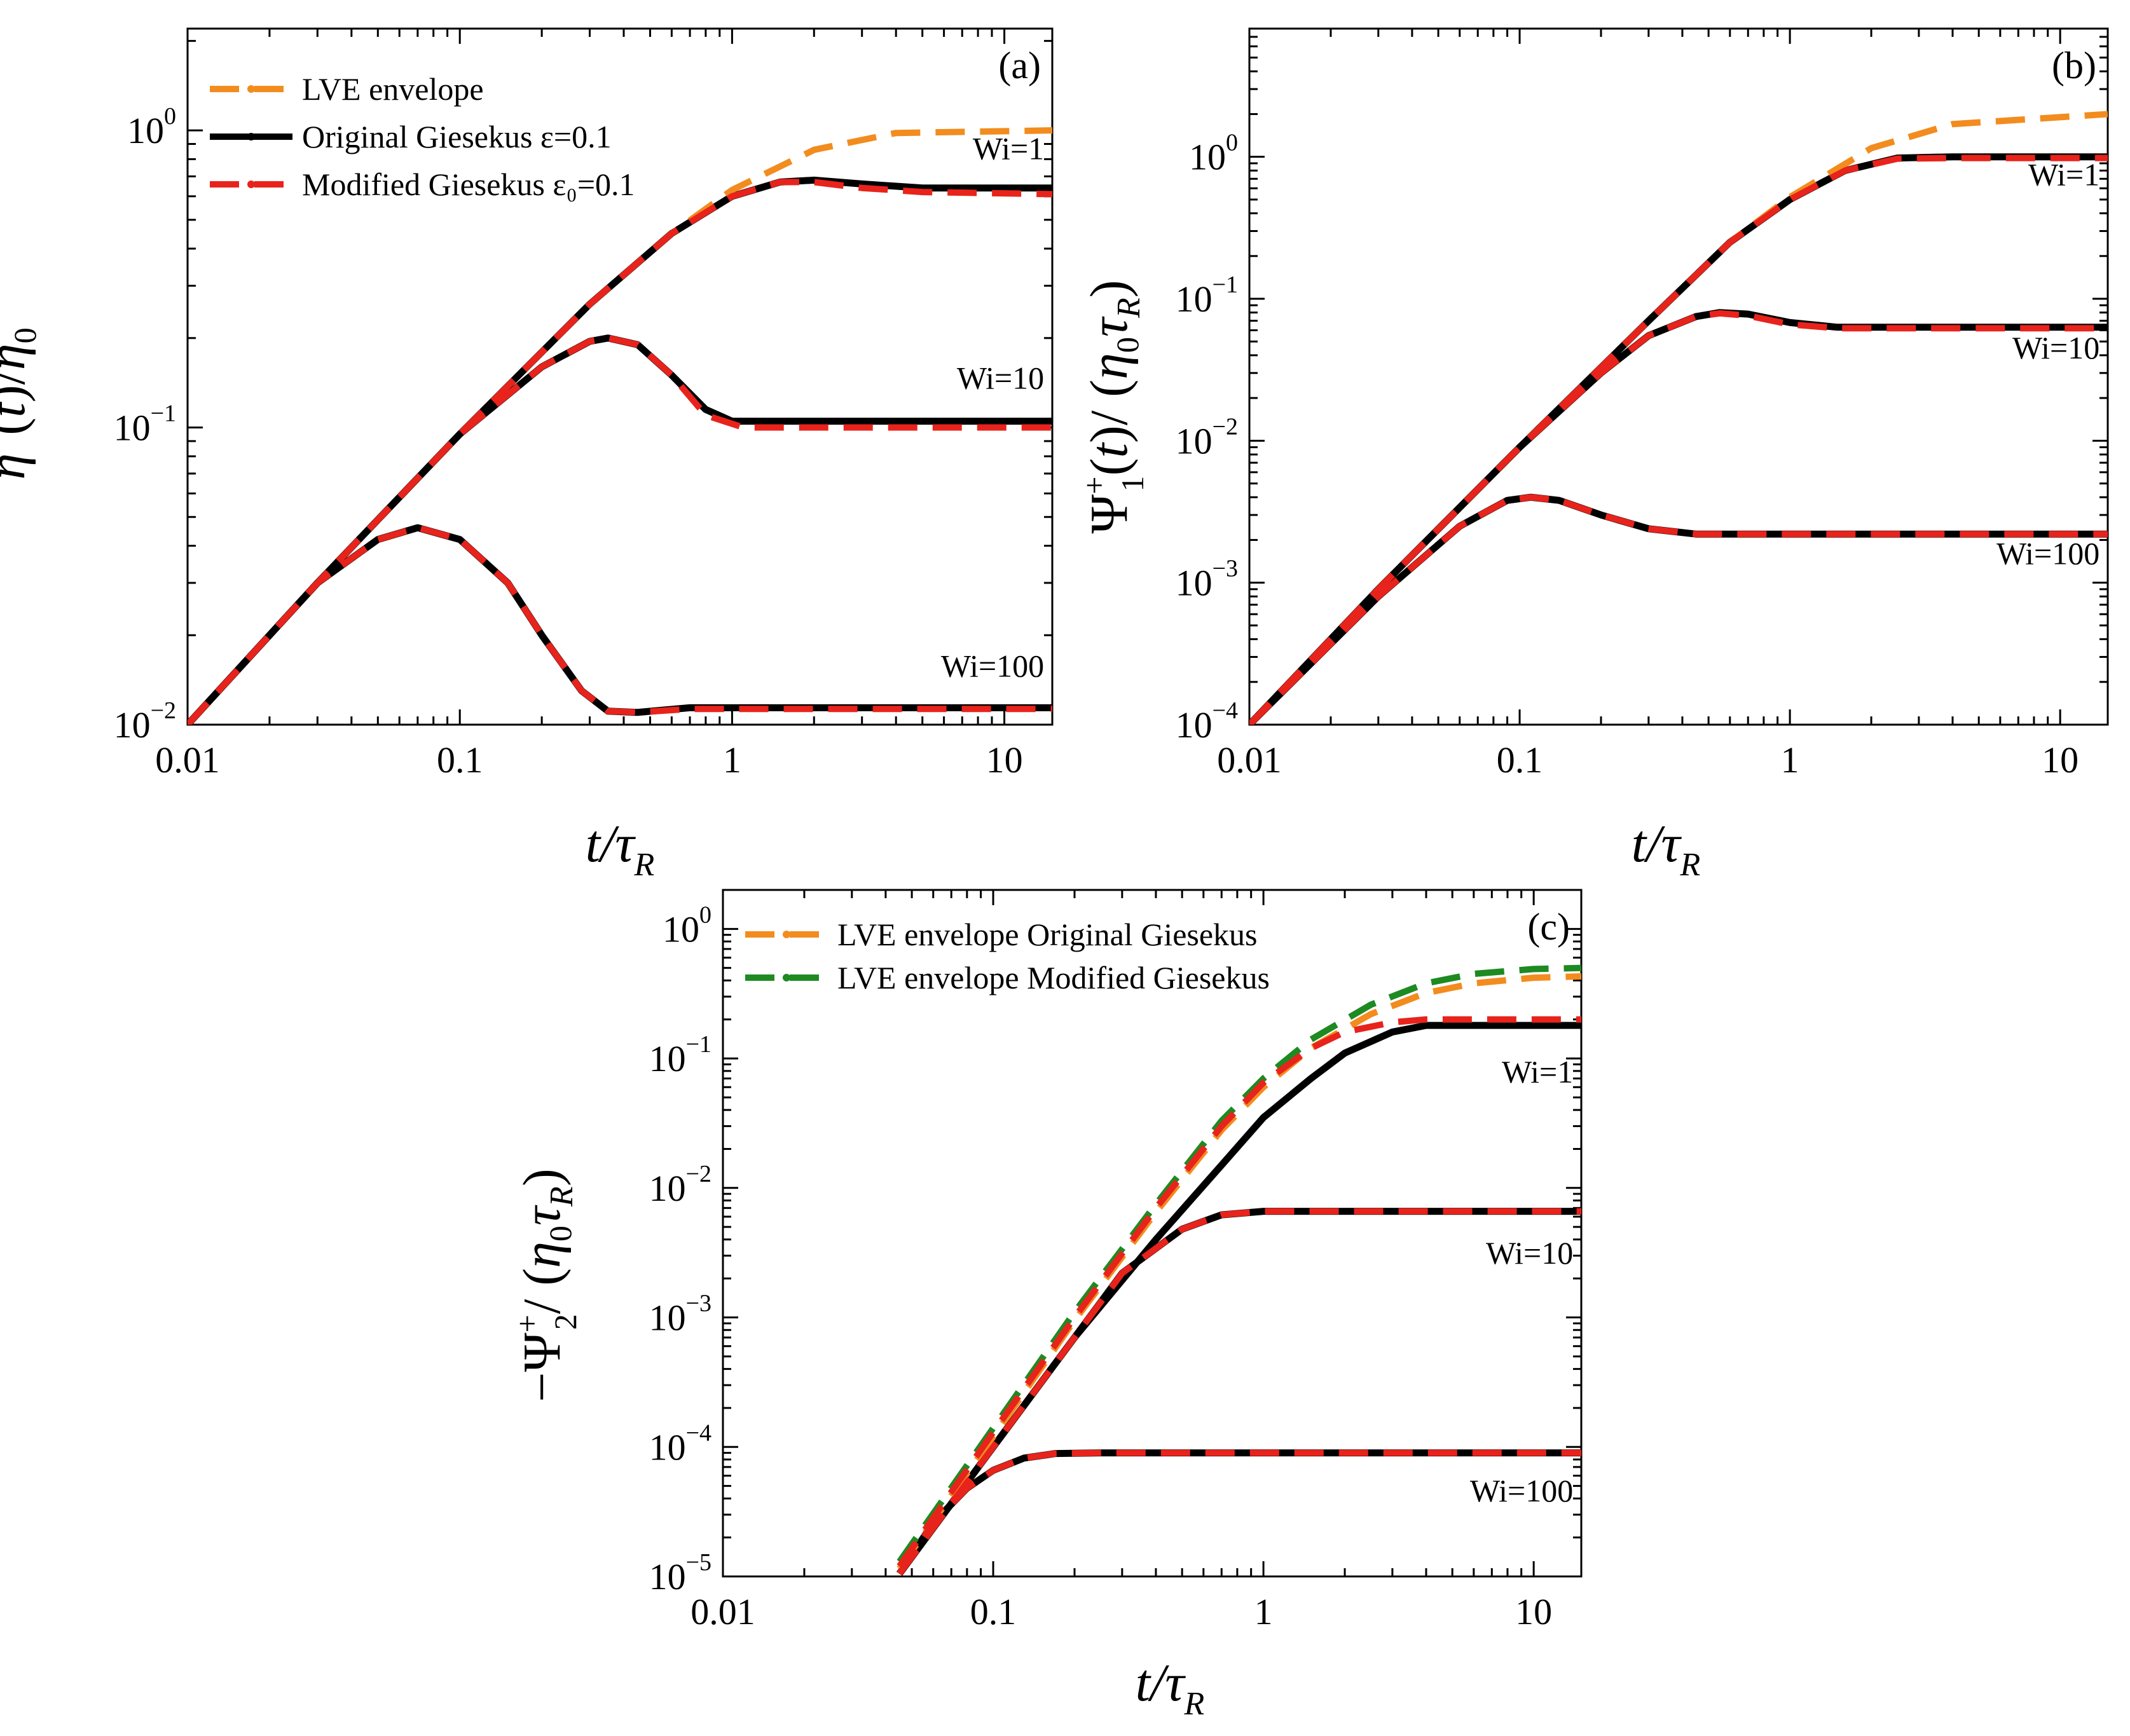 The height and width of the screenshot is (1736, 2130). What do you see at coordinates (460, 760) in the screenshot?
I see `panel-a-x-tick-label: 0.1` at bounding box center [460, 760].